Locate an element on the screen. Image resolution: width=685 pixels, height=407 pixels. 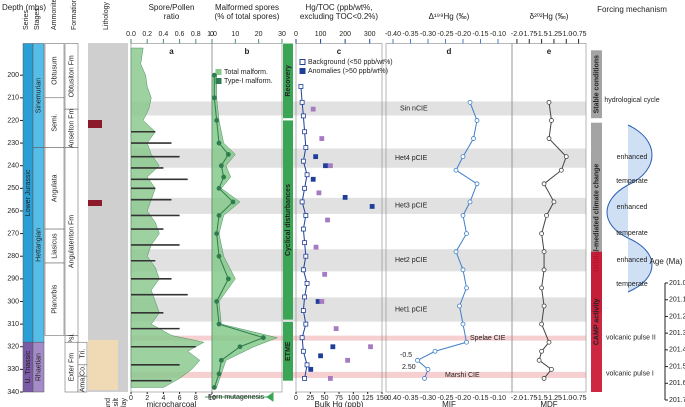
x-tick-label-bottom: -0.30 is located at coordinates (428, 398).